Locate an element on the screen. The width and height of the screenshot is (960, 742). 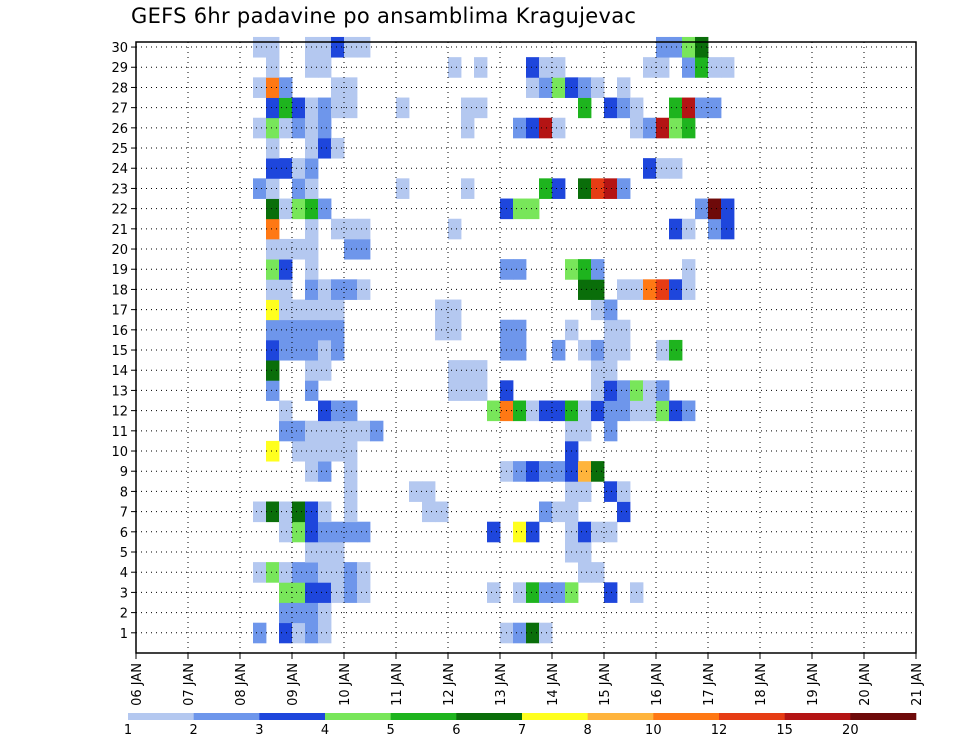
legend-label: 8 is located at coordinates (588, 730).